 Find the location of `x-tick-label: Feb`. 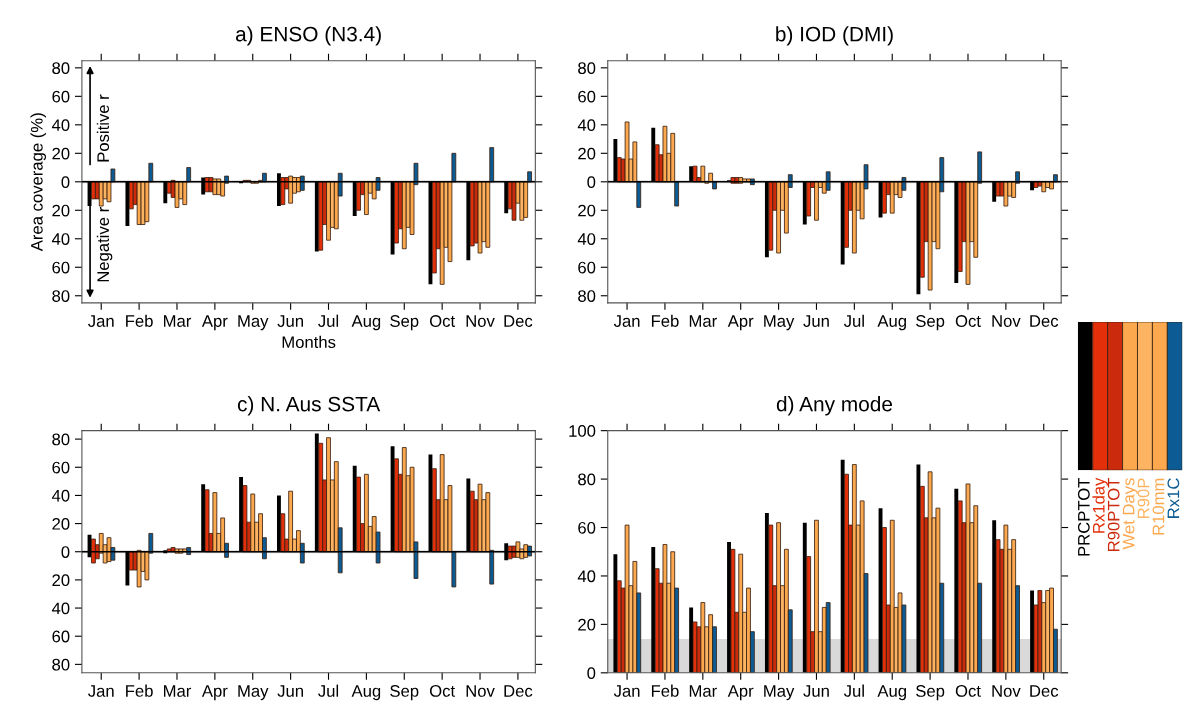

x-tick-label: Feb is located at coordinates (665, 320).